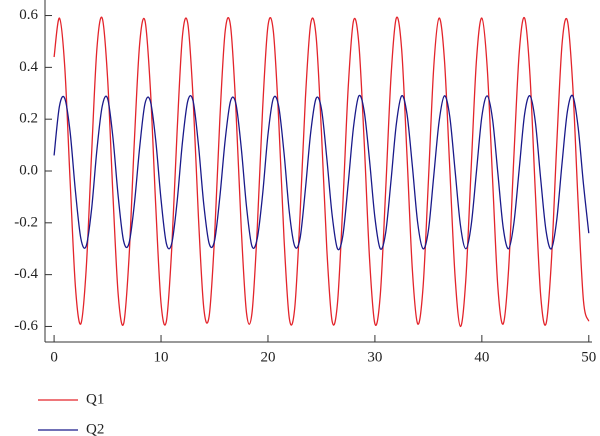  What do you see at coordinates (28, 119) in the screenshot?
I see `y-tick-label: 0.2` at bounding box center [28, 119].